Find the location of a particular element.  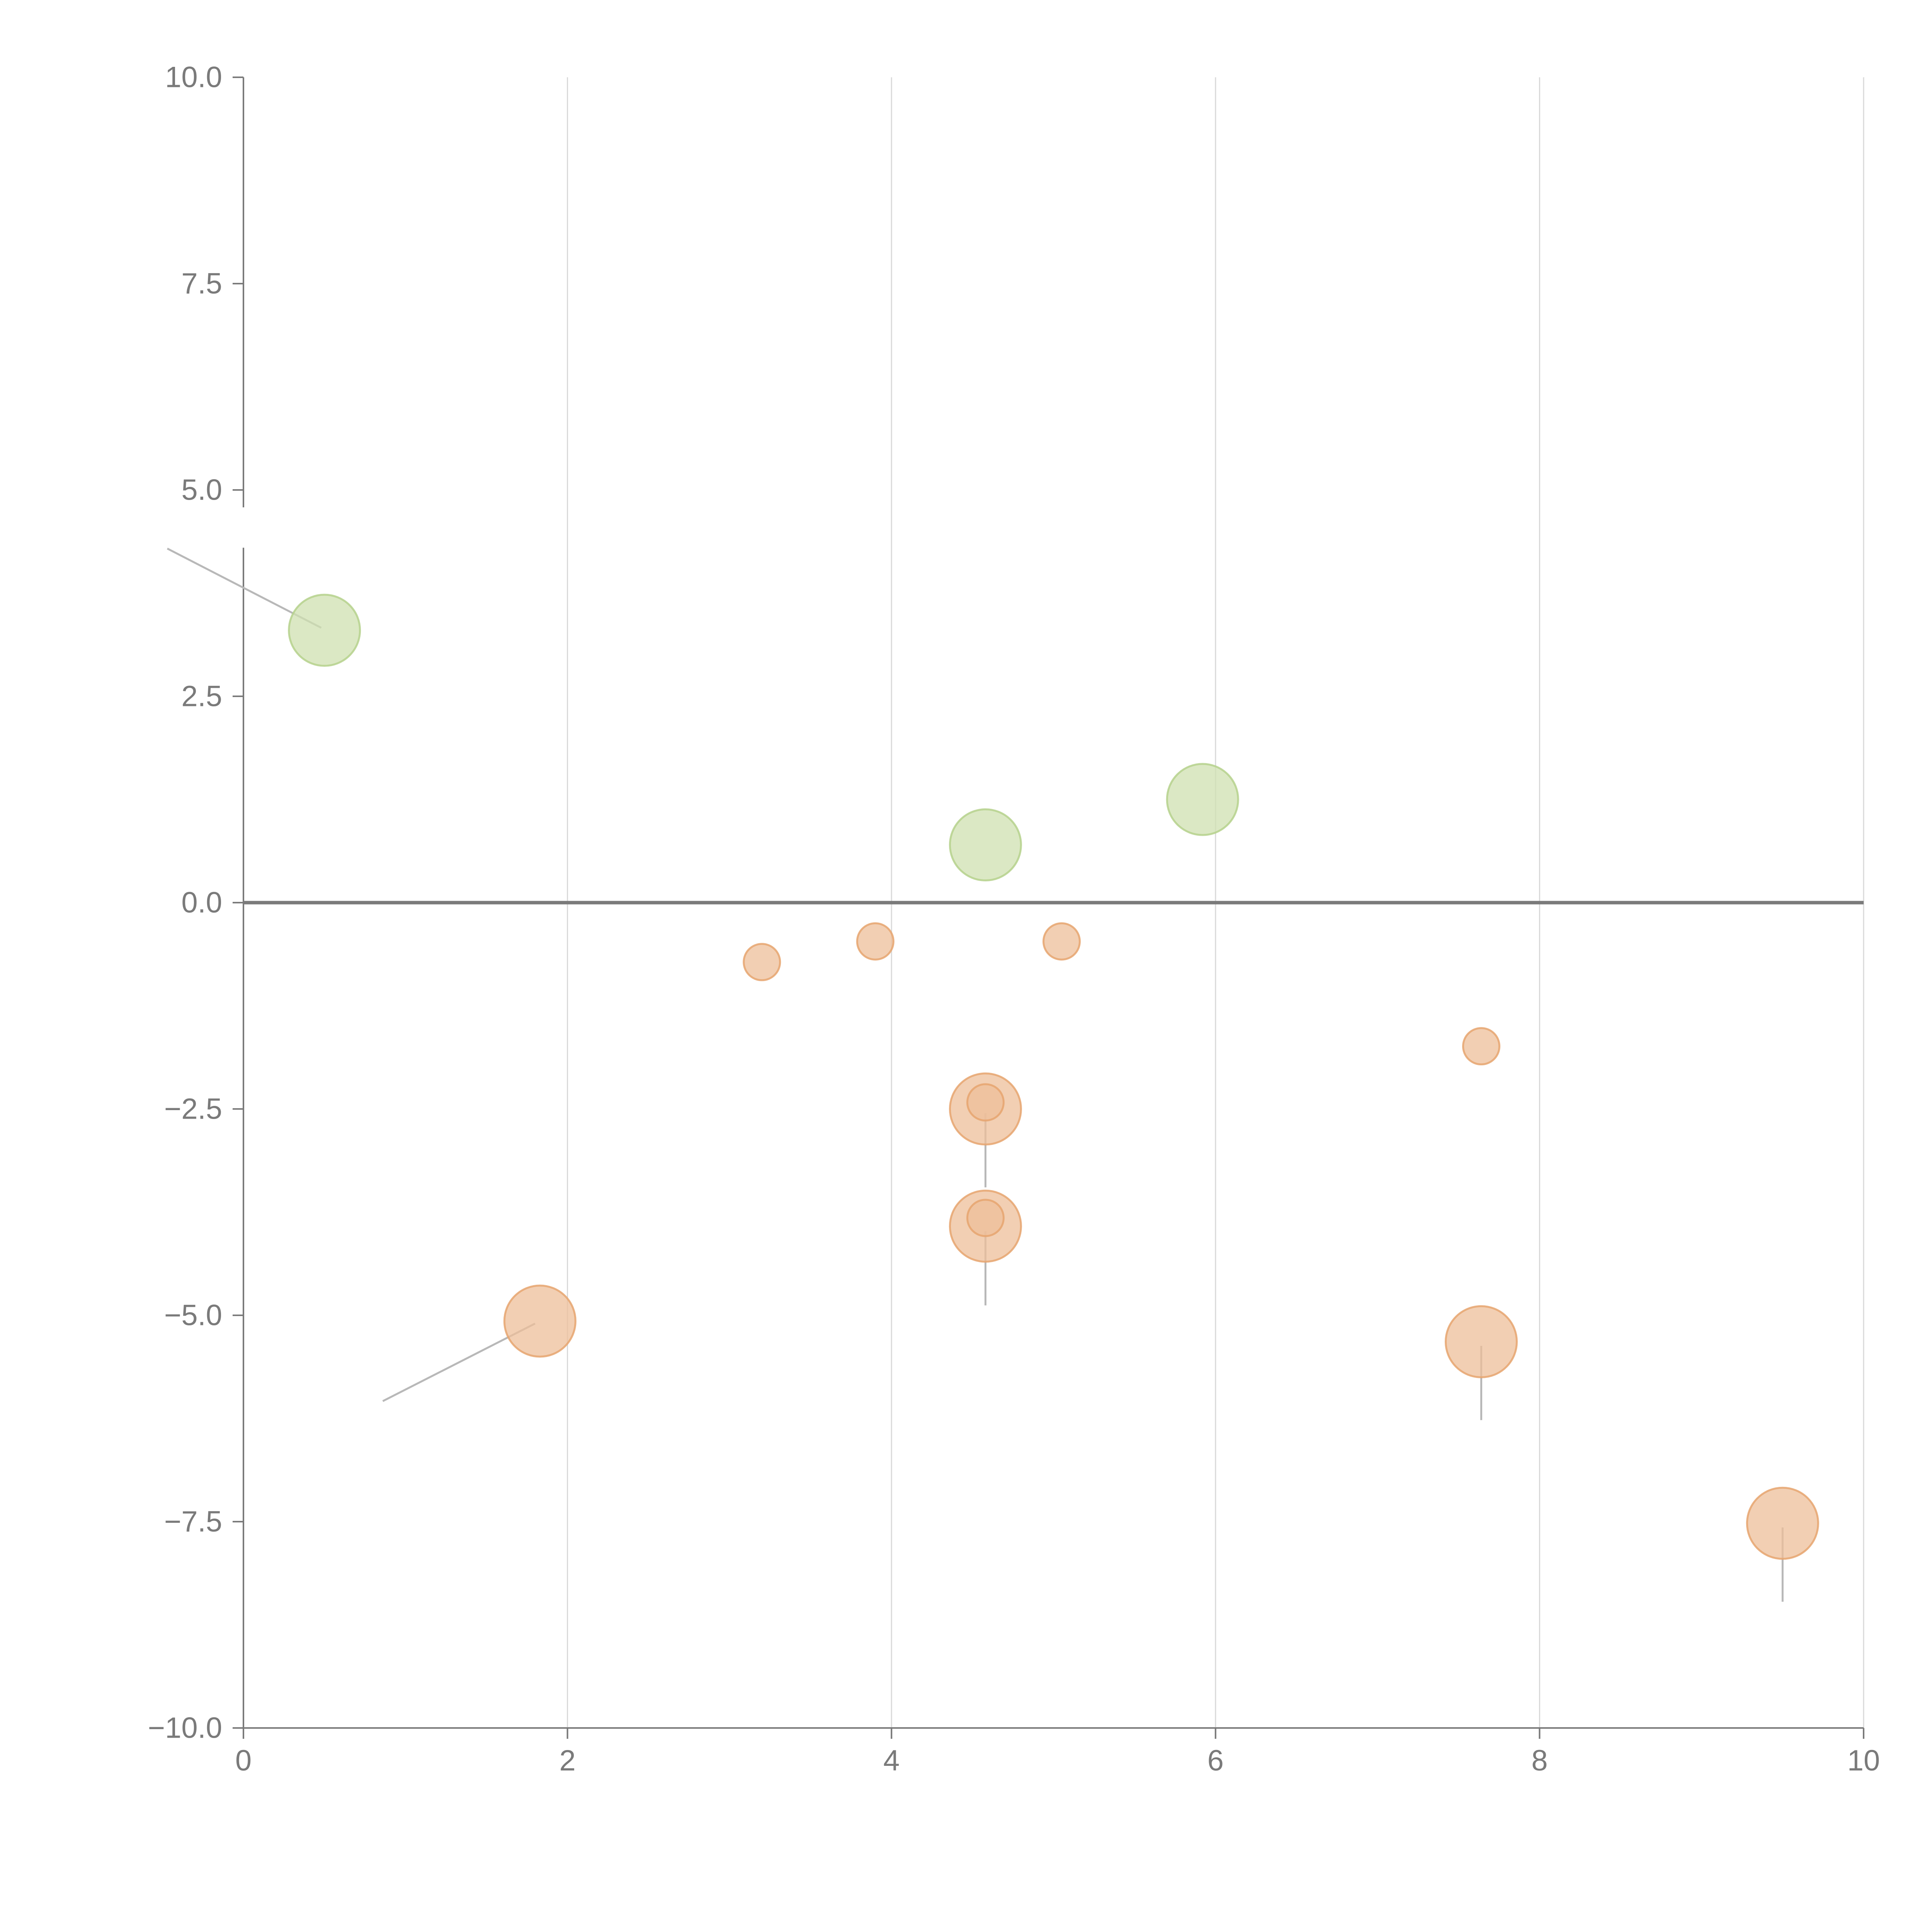

x-tick-label: 6 is located at coordinates (1216, 1760).